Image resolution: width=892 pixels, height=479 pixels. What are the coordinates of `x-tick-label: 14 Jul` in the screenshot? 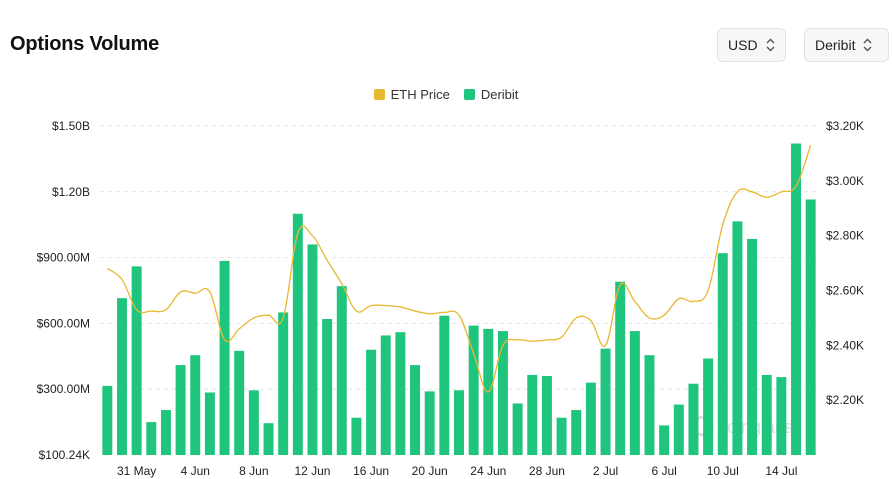 It's located at (781, 471).